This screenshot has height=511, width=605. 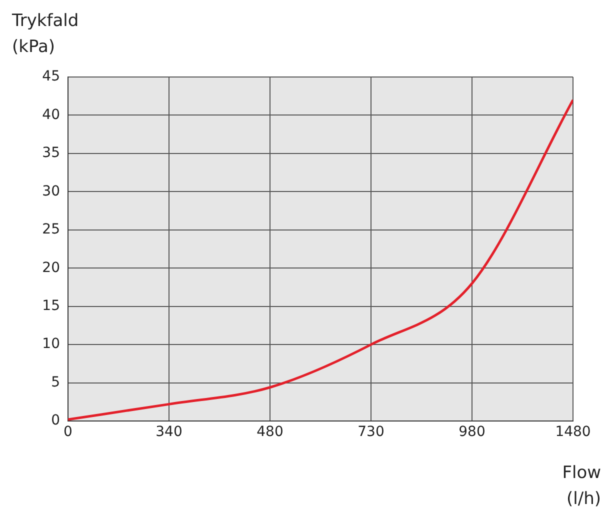 I want to click on y-tick-label: 20, so click(x=51, y=268).